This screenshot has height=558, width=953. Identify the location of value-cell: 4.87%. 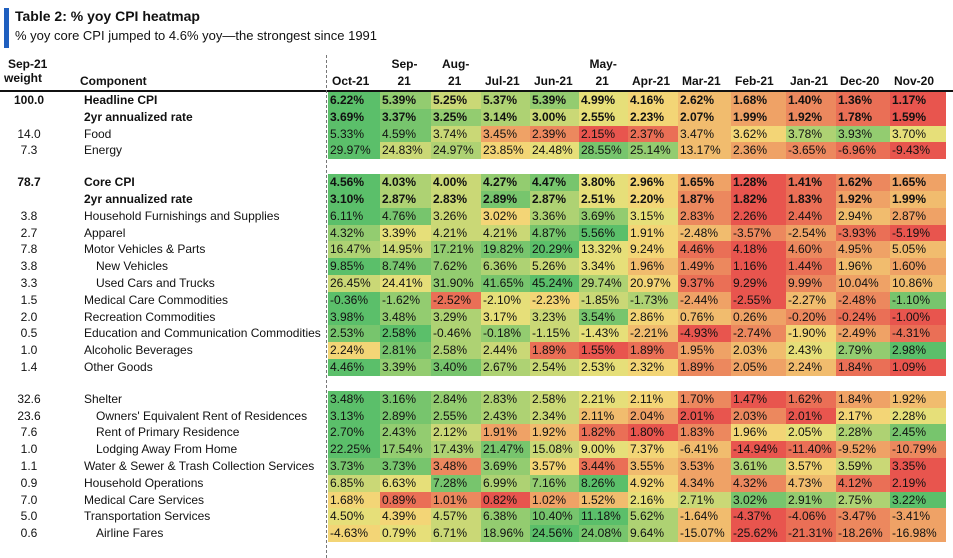
(554, 233).